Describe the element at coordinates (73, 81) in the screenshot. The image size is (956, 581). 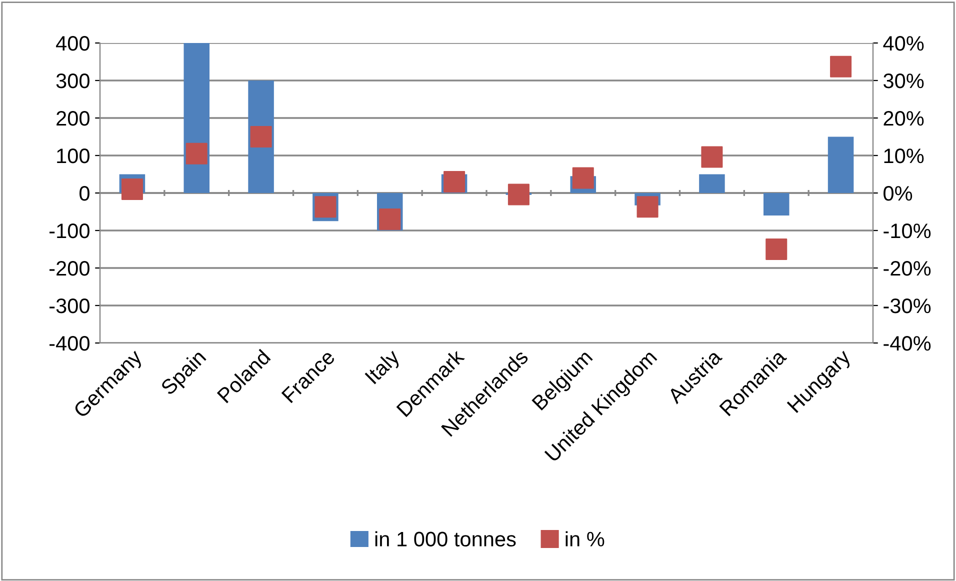
I see `y-tick-label: 300` at that location.